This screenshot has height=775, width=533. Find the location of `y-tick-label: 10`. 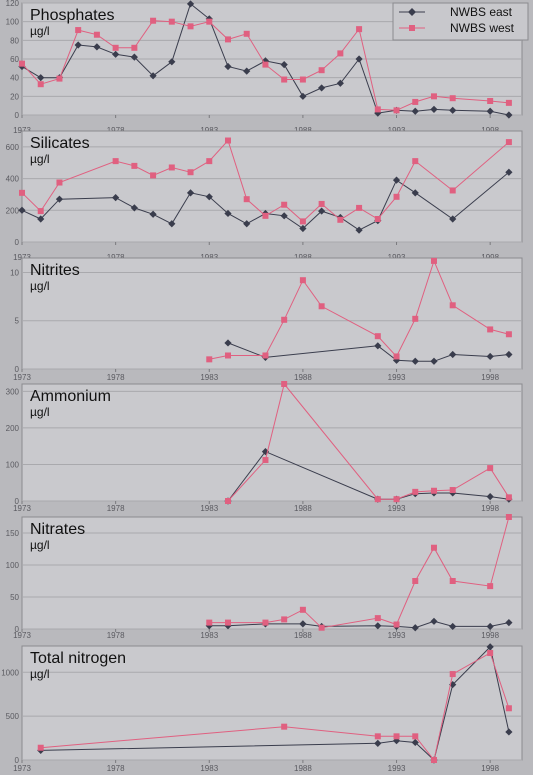

y-tick-label: 10 is located at coordinates (14, 272).